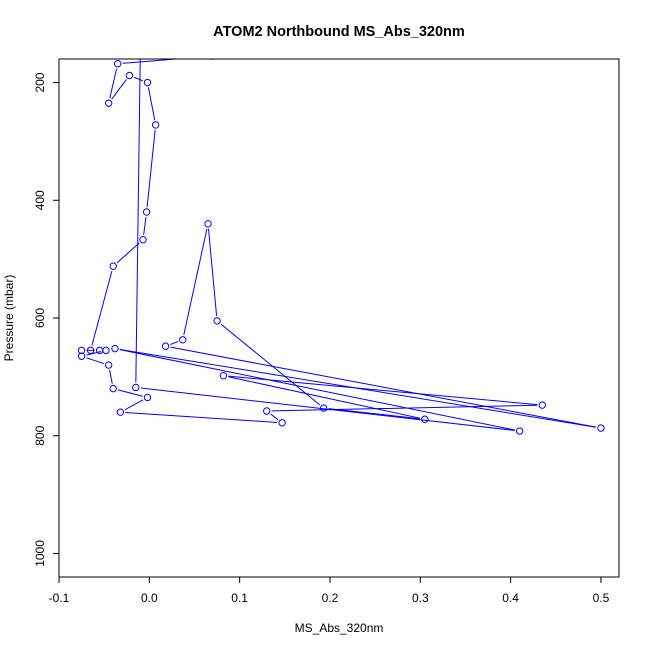  Describe the element at coordinates (40, 435) in the screenshot. I see `y-tick-label: 800` at that location.